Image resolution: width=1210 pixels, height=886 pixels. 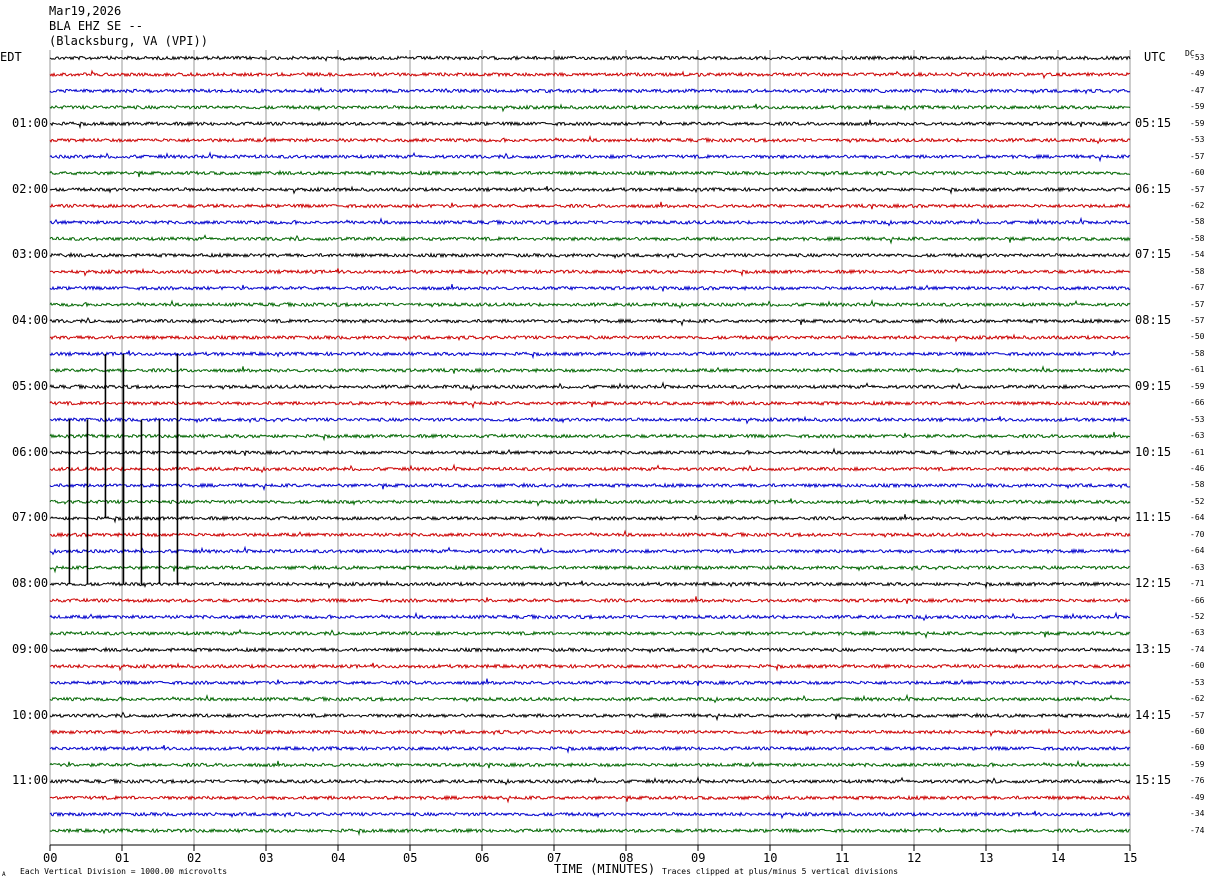 I want to click on right-timezone-label: UTC, so click(x=1155, y=57).